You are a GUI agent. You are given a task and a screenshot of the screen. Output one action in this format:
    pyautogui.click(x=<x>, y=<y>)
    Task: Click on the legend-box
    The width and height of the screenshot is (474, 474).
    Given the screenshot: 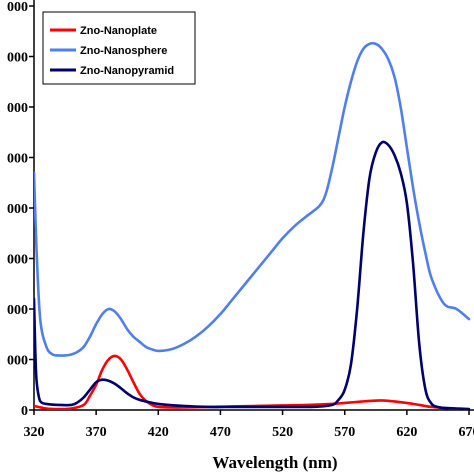 What is the action you would take?
    pyautogui.click(x=119, y=48)
    